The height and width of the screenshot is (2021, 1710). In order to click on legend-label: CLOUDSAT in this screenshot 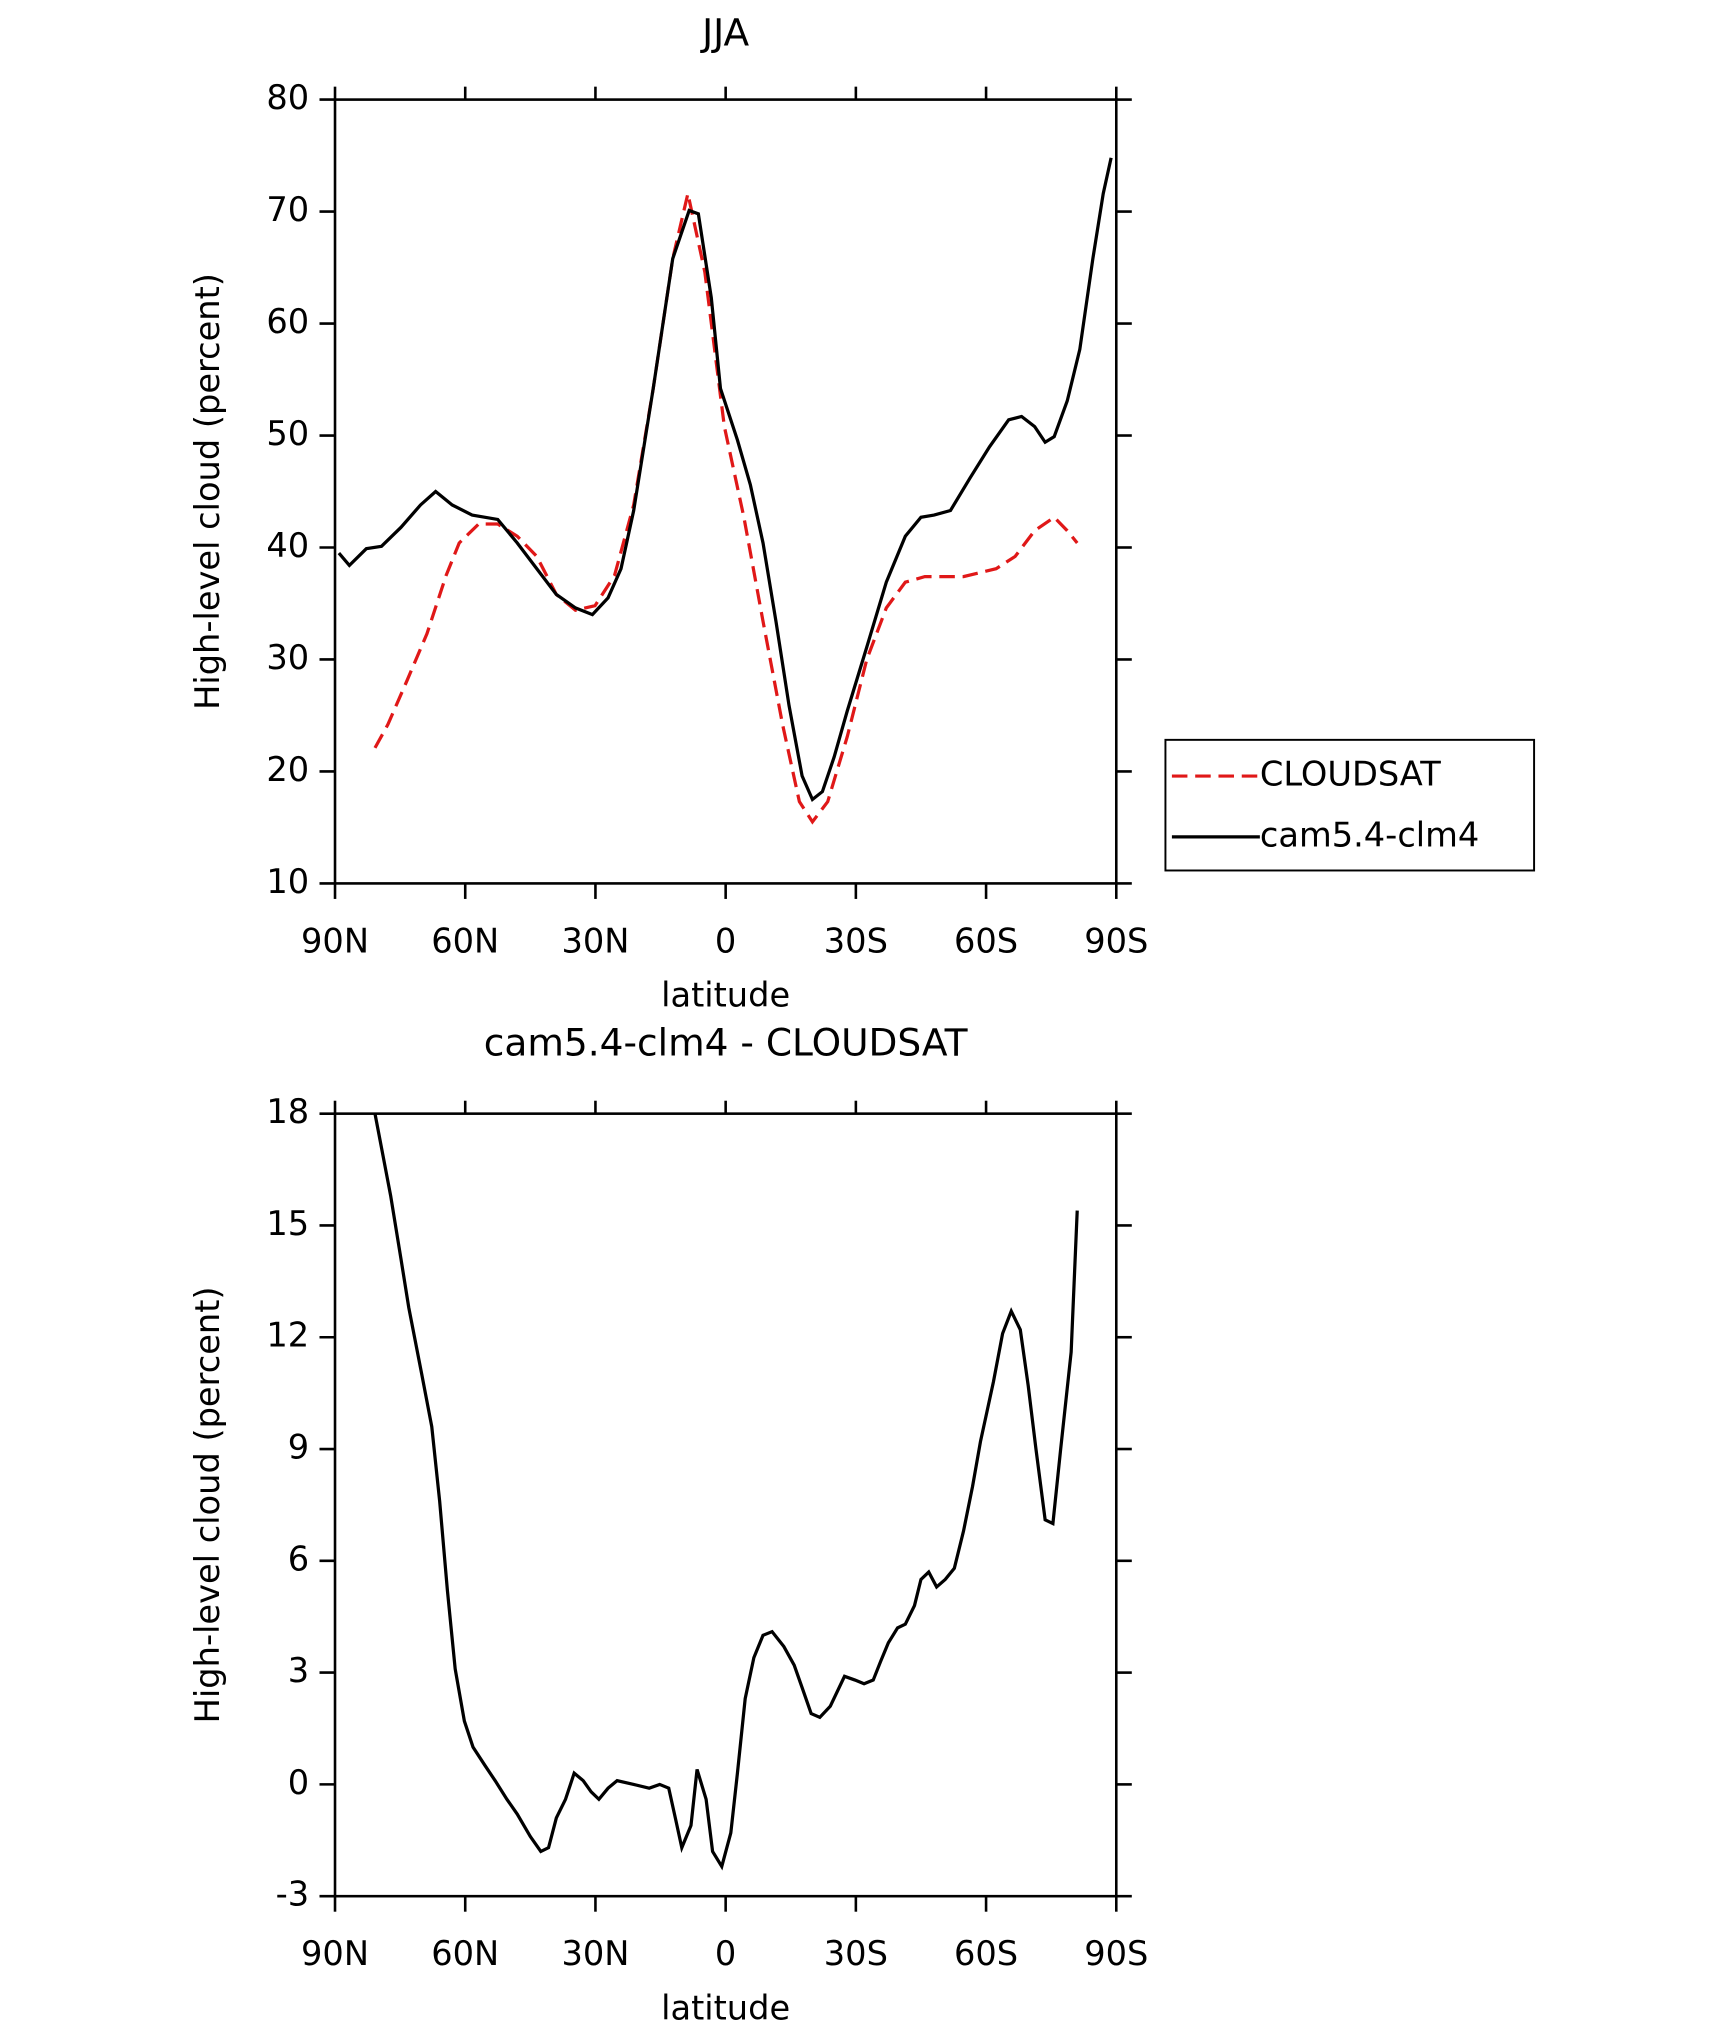, I will do `click(1350, 774)`.